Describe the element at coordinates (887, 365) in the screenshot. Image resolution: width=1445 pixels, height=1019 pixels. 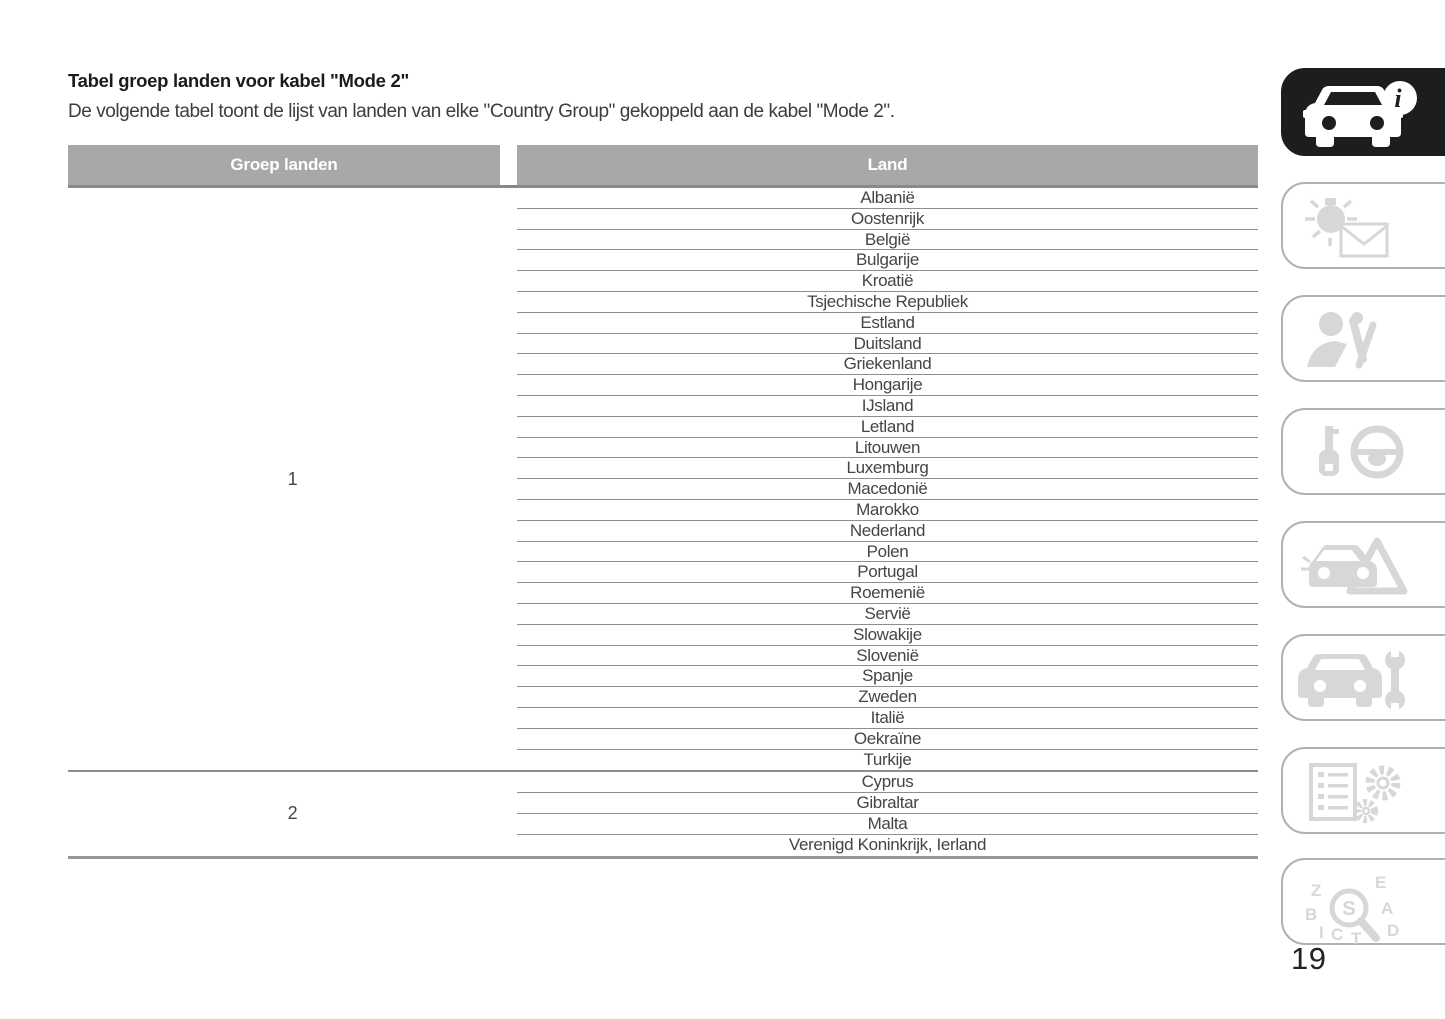
I see `country-row: Griekenland` at that location.